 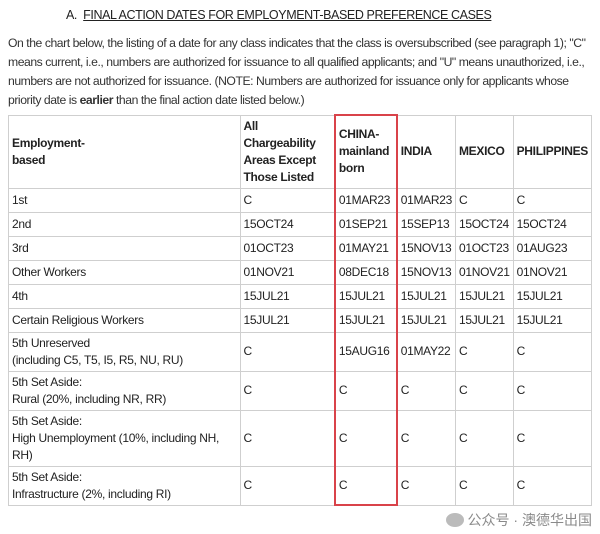 I want to click on table-row: 4th 15JUL21 15JUL21 15JUL21 15JUL21 15JUL21, so click(x=300, y=296).